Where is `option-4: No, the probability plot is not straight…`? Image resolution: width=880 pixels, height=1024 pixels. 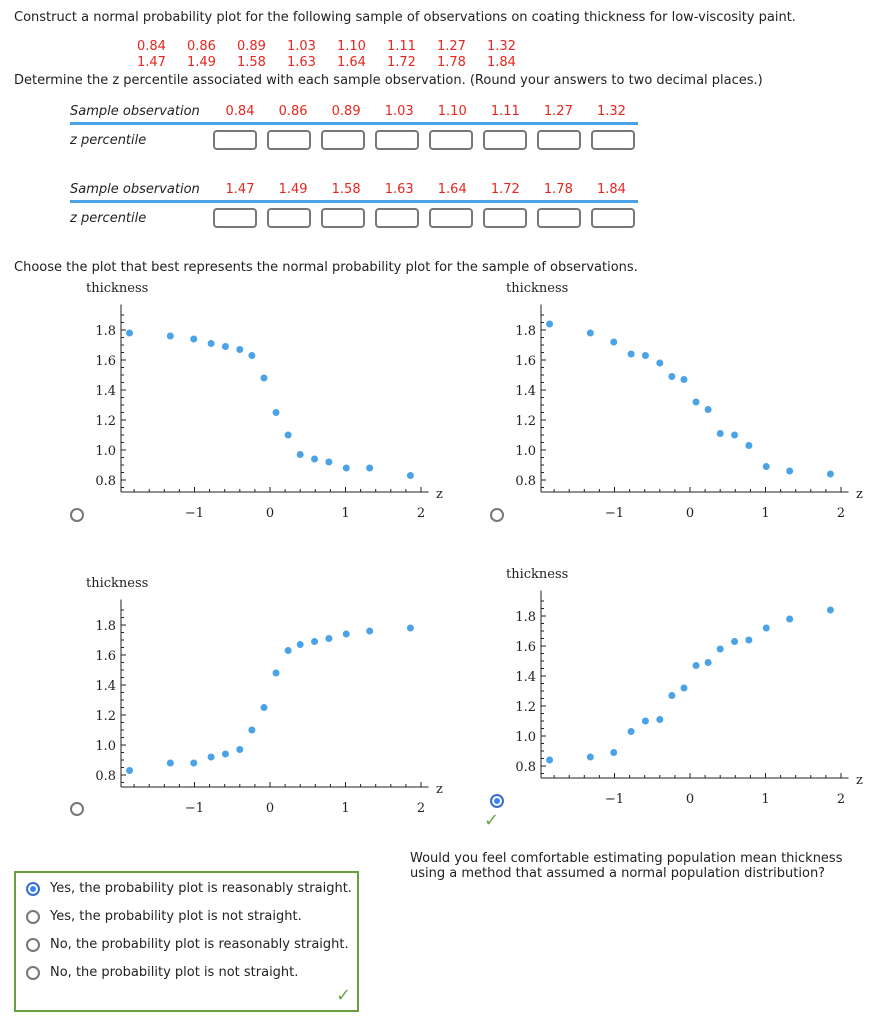 option-4: No, the probability plot is not straight… is located at coordinates (162, 972).